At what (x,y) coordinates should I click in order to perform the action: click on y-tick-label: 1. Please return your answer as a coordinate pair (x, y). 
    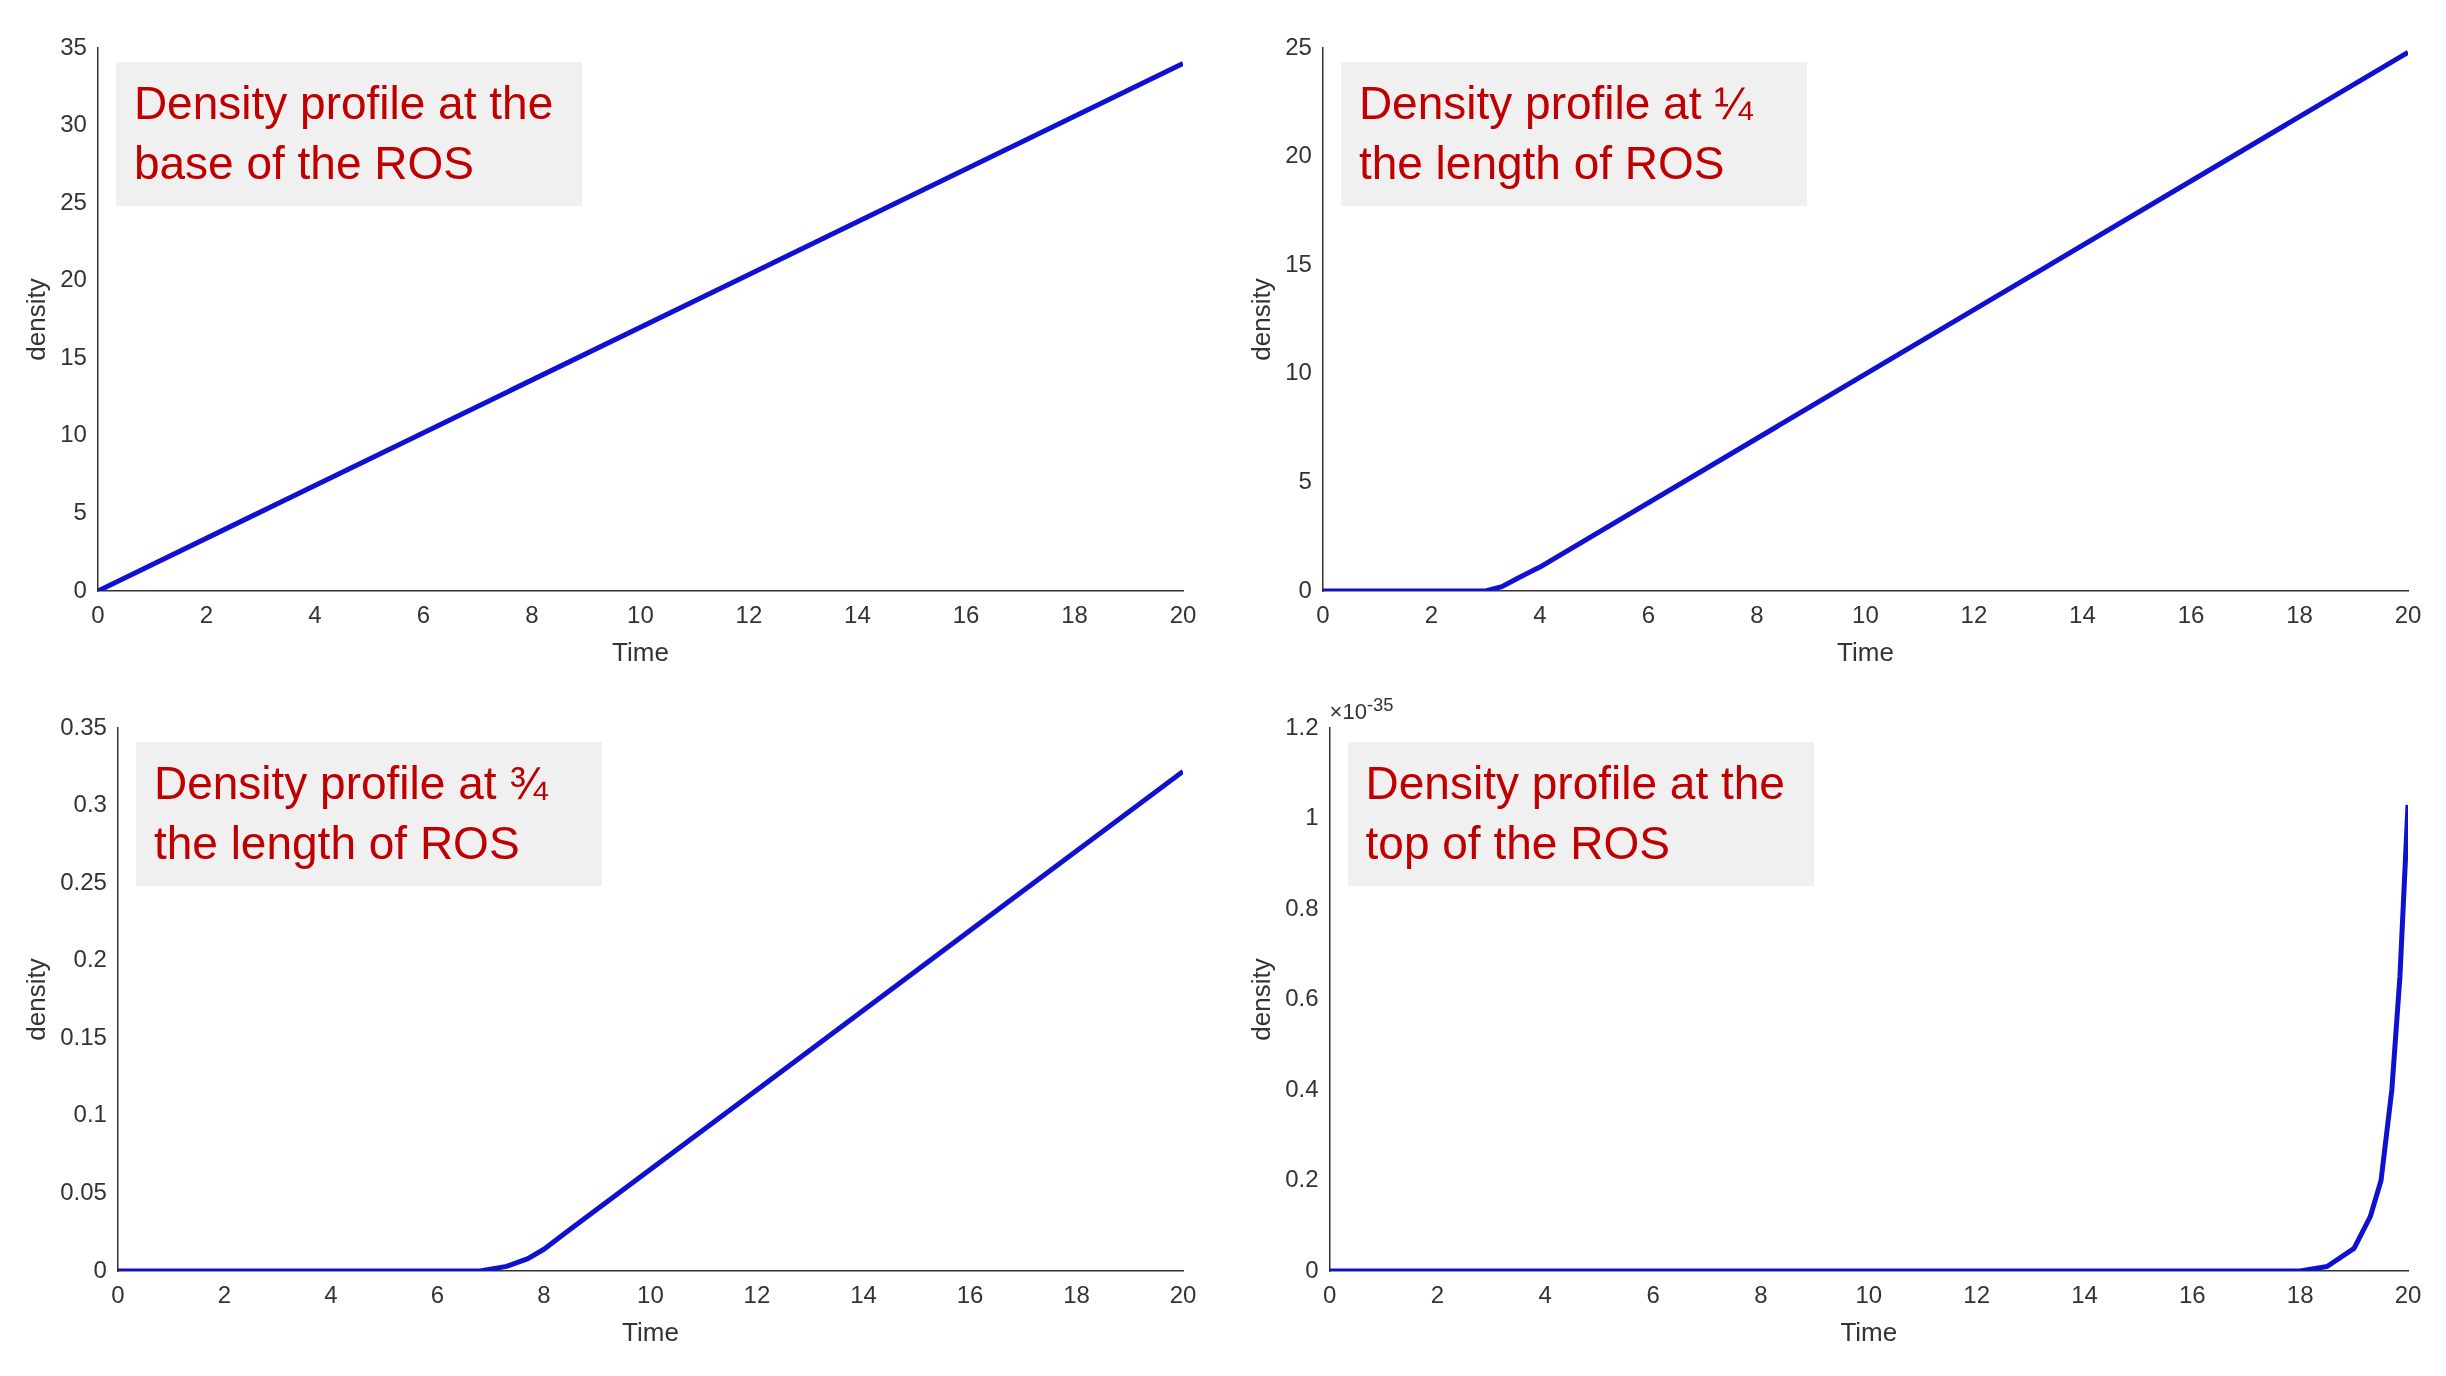
    Looking at the image, I should click on (1312, 817).